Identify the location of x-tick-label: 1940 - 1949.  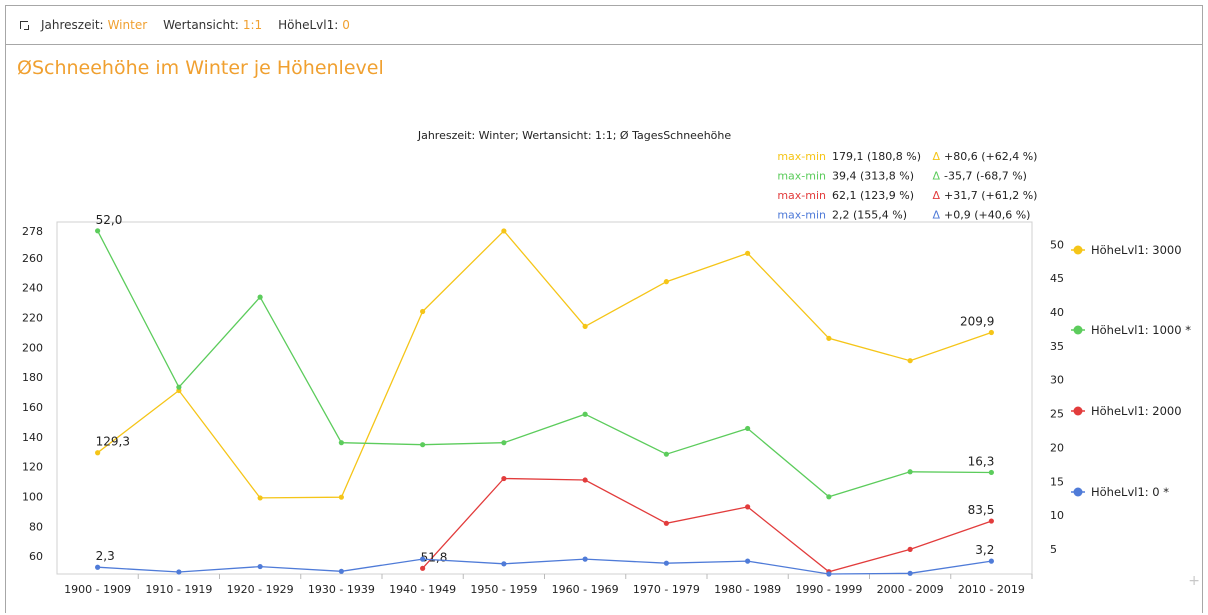
(422, 589).